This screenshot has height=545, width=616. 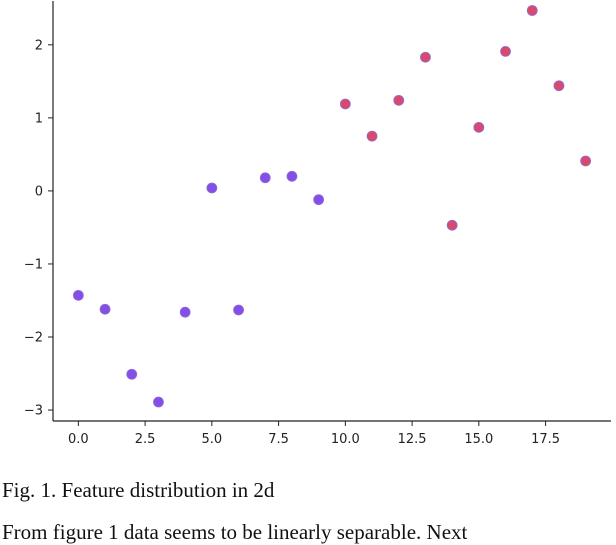 I want to click on x-tick-label: 0.0, so click(x=78, y=439).